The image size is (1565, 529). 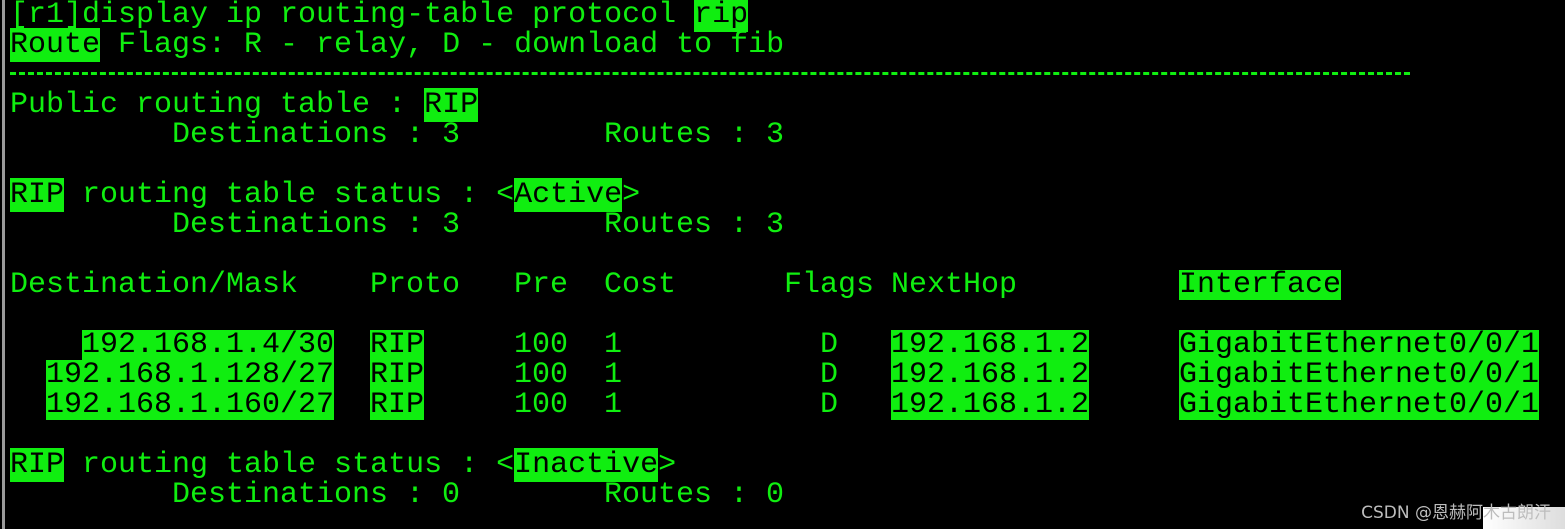 What do you see at coordinates (541, 285) in the screenshot?
I see `col-pre: Pre` at bounding box center [541, 285].